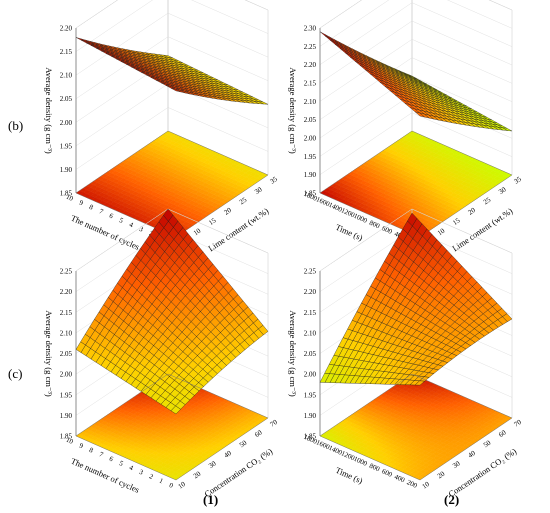 This screenshot has width=550, height=513. What do you see at coordinates (452, 499) in the screenshot?
I see `col-label-2: (2)` at bounding box center [452, 499].